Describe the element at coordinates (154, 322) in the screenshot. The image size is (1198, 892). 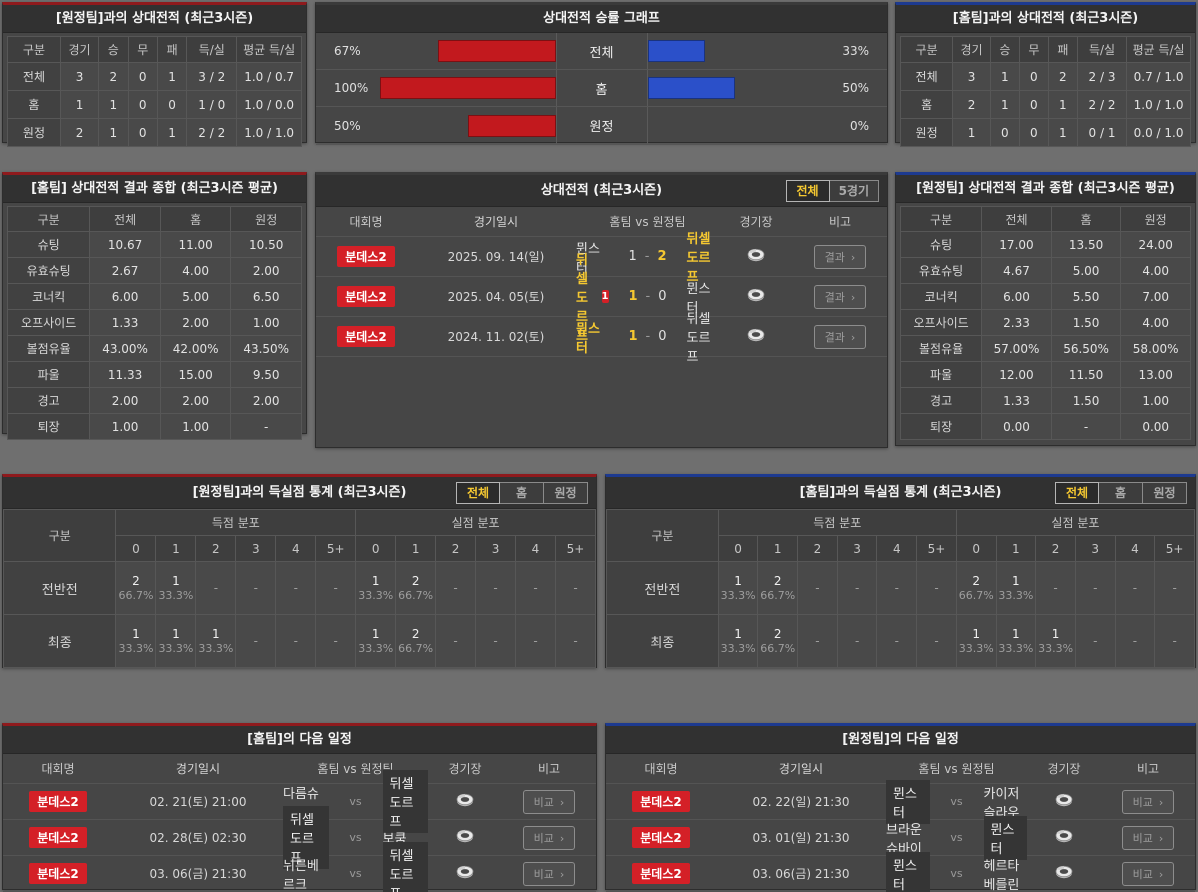
I see `table-row: 오프사이드 1.33 2.00 1.00` at that location.